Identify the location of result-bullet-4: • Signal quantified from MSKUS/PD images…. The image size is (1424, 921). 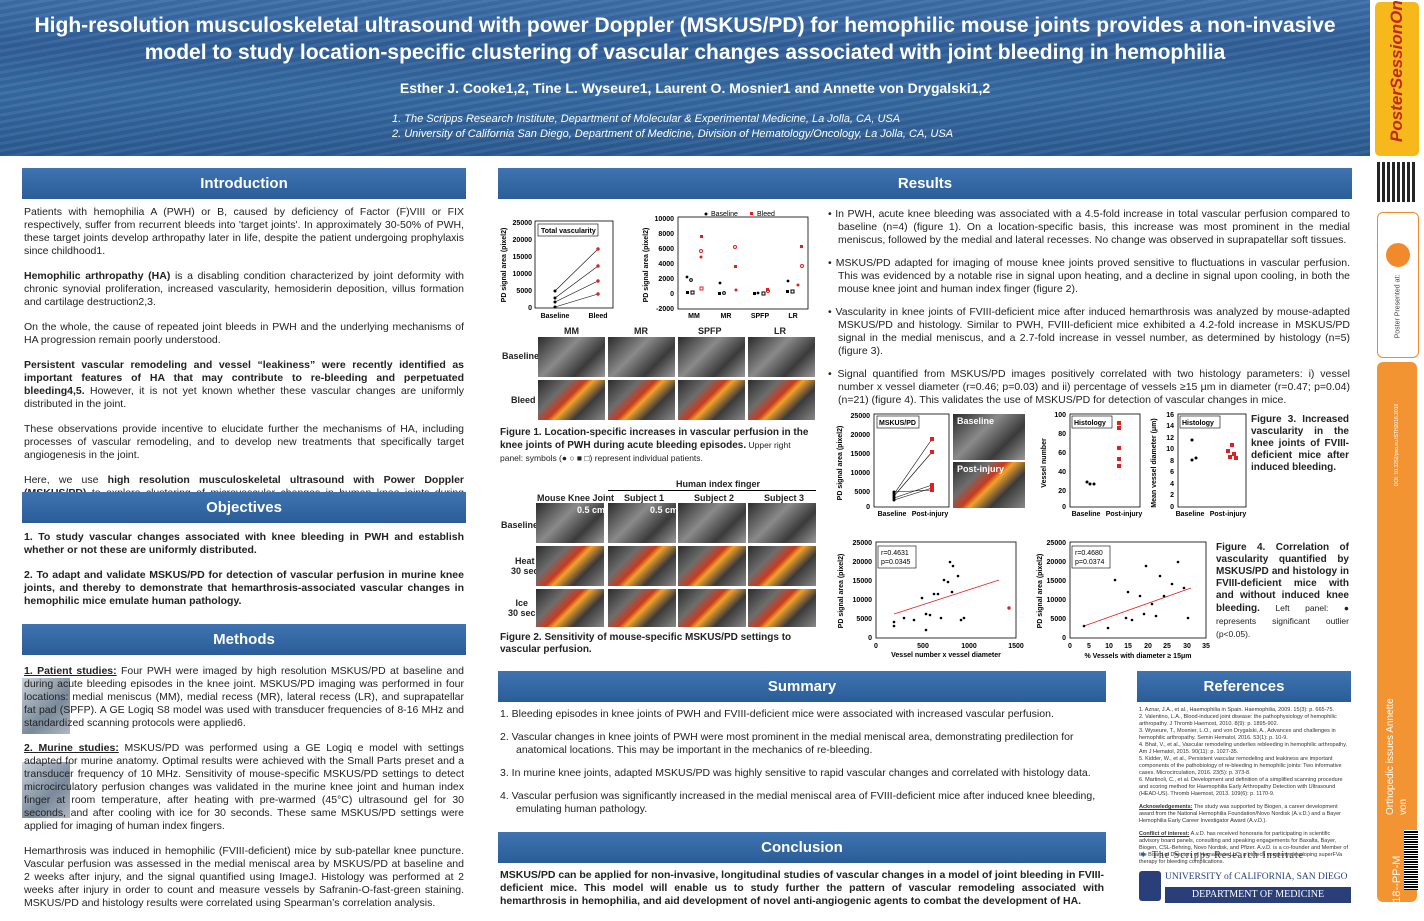
(1089, 387).